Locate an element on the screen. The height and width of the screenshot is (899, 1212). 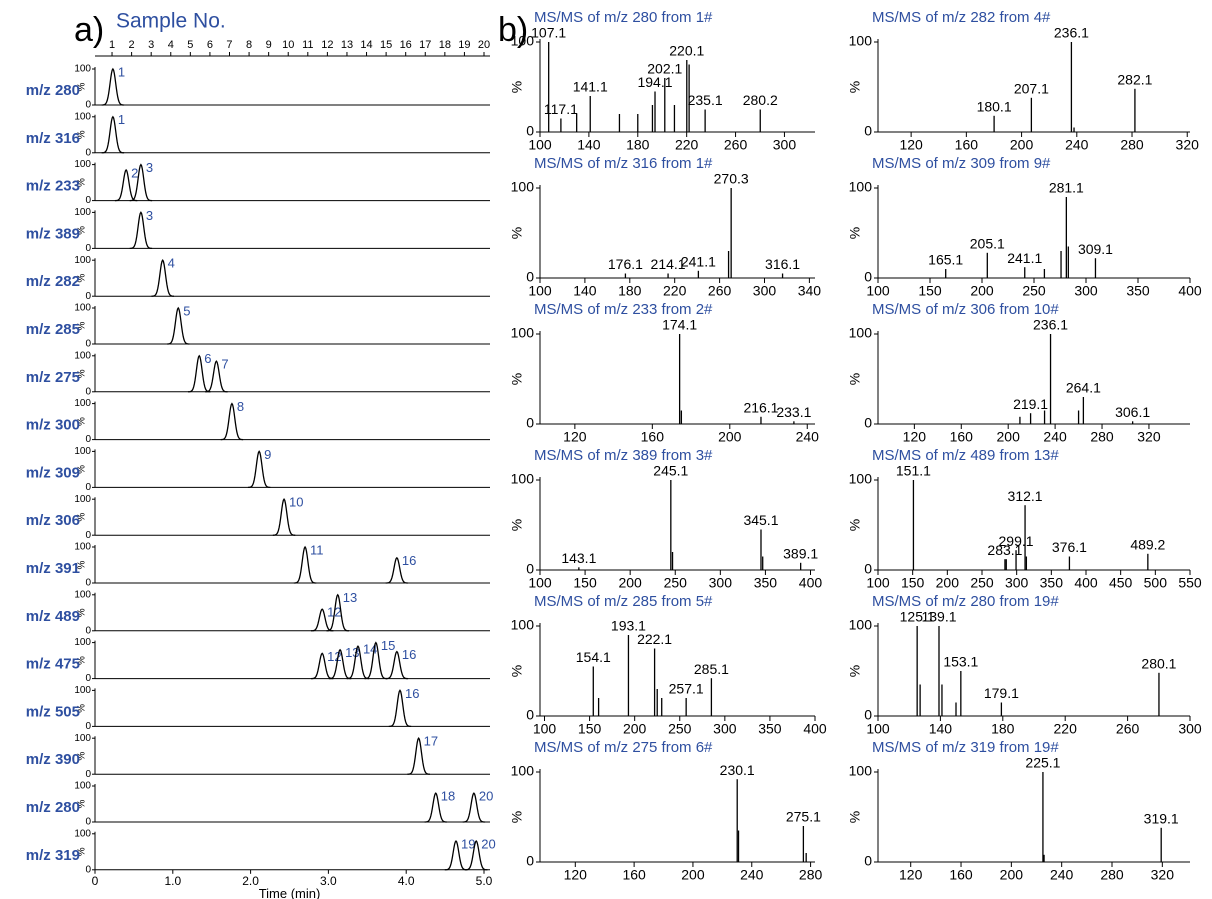
x-tick-label: 220 is located at coordinates (687, 145).